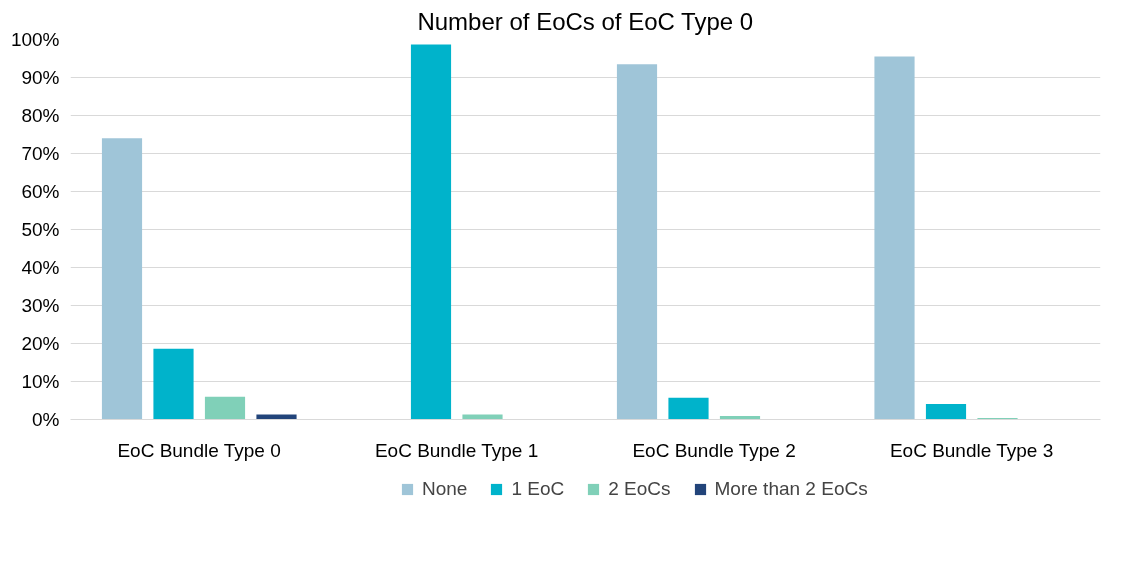 The width and height of the screenshot is (1130, 568). What do you see at coordinates (40, 267) in the screenshot?
I see `y-tick-label: 40%` at bounding box center [40, 267].